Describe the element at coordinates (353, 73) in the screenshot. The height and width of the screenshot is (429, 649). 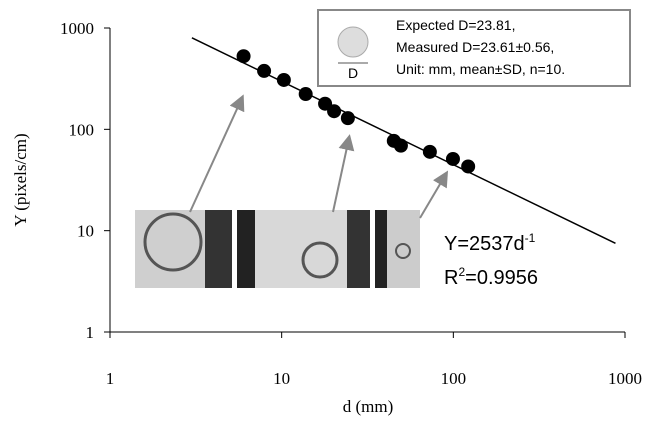
I see `coin-label: D` at that location.